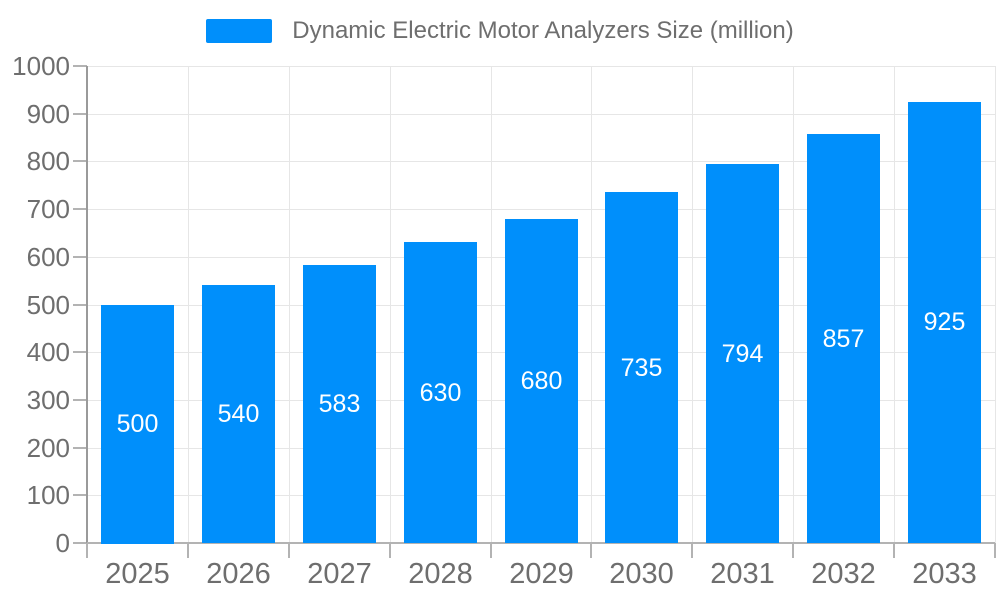 This screenshot has width=1000, height=600. I want to click on bar-2026, so click(238, 414).